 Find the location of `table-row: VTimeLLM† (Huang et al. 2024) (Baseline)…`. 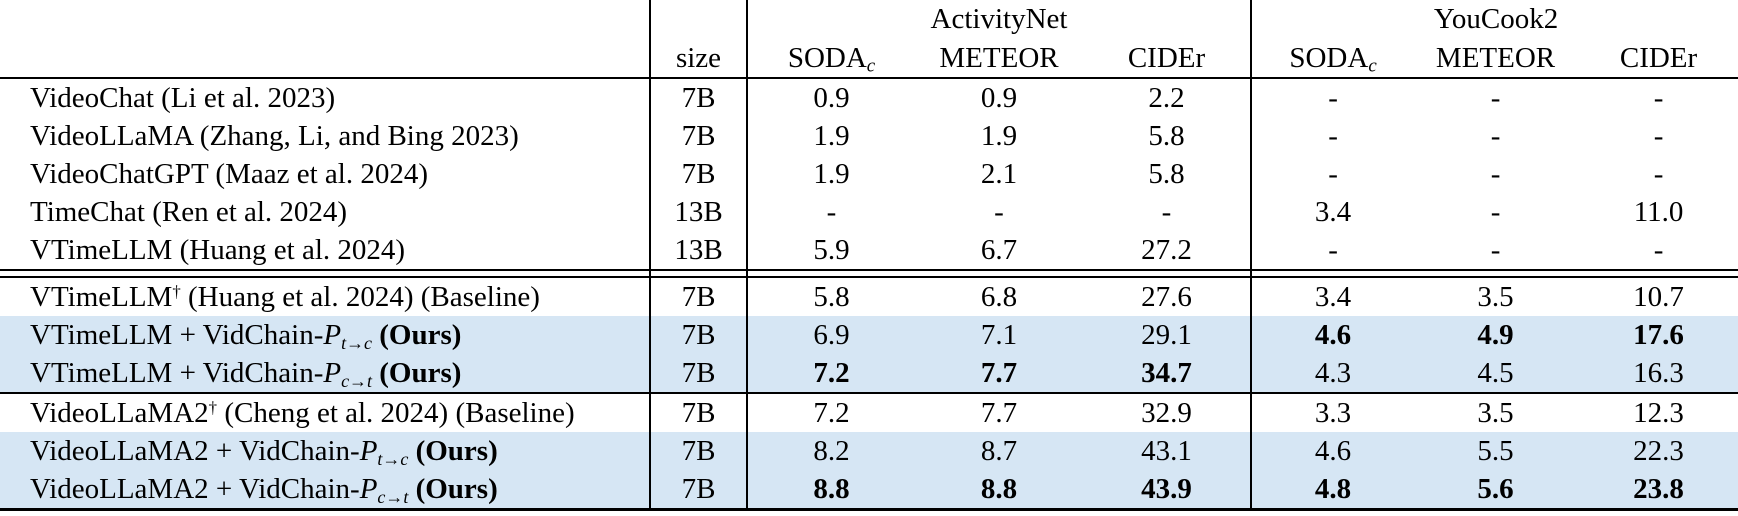

table-row: VTimeLLM† (Huang et al. 2024) (Baseline)… is located at coordinates (869, 296).